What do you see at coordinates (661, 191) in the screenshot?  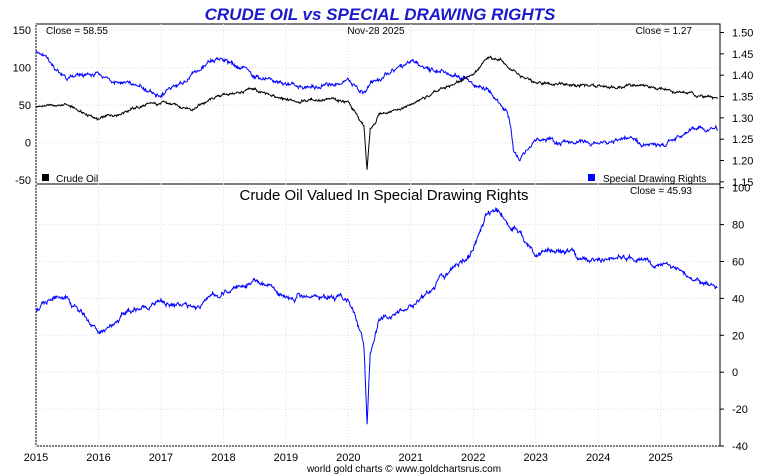 I see `ratio-close-label: Close = 45.93` at bounding box center [661, 191].